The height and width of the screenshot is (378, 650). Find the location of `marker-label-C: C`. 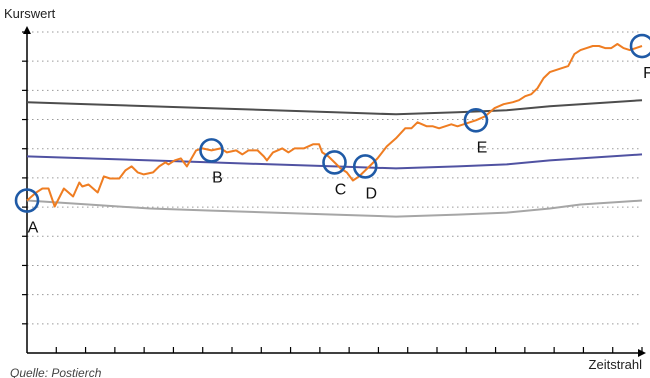

marker-label-C: C is located at coordinates (341, 189).